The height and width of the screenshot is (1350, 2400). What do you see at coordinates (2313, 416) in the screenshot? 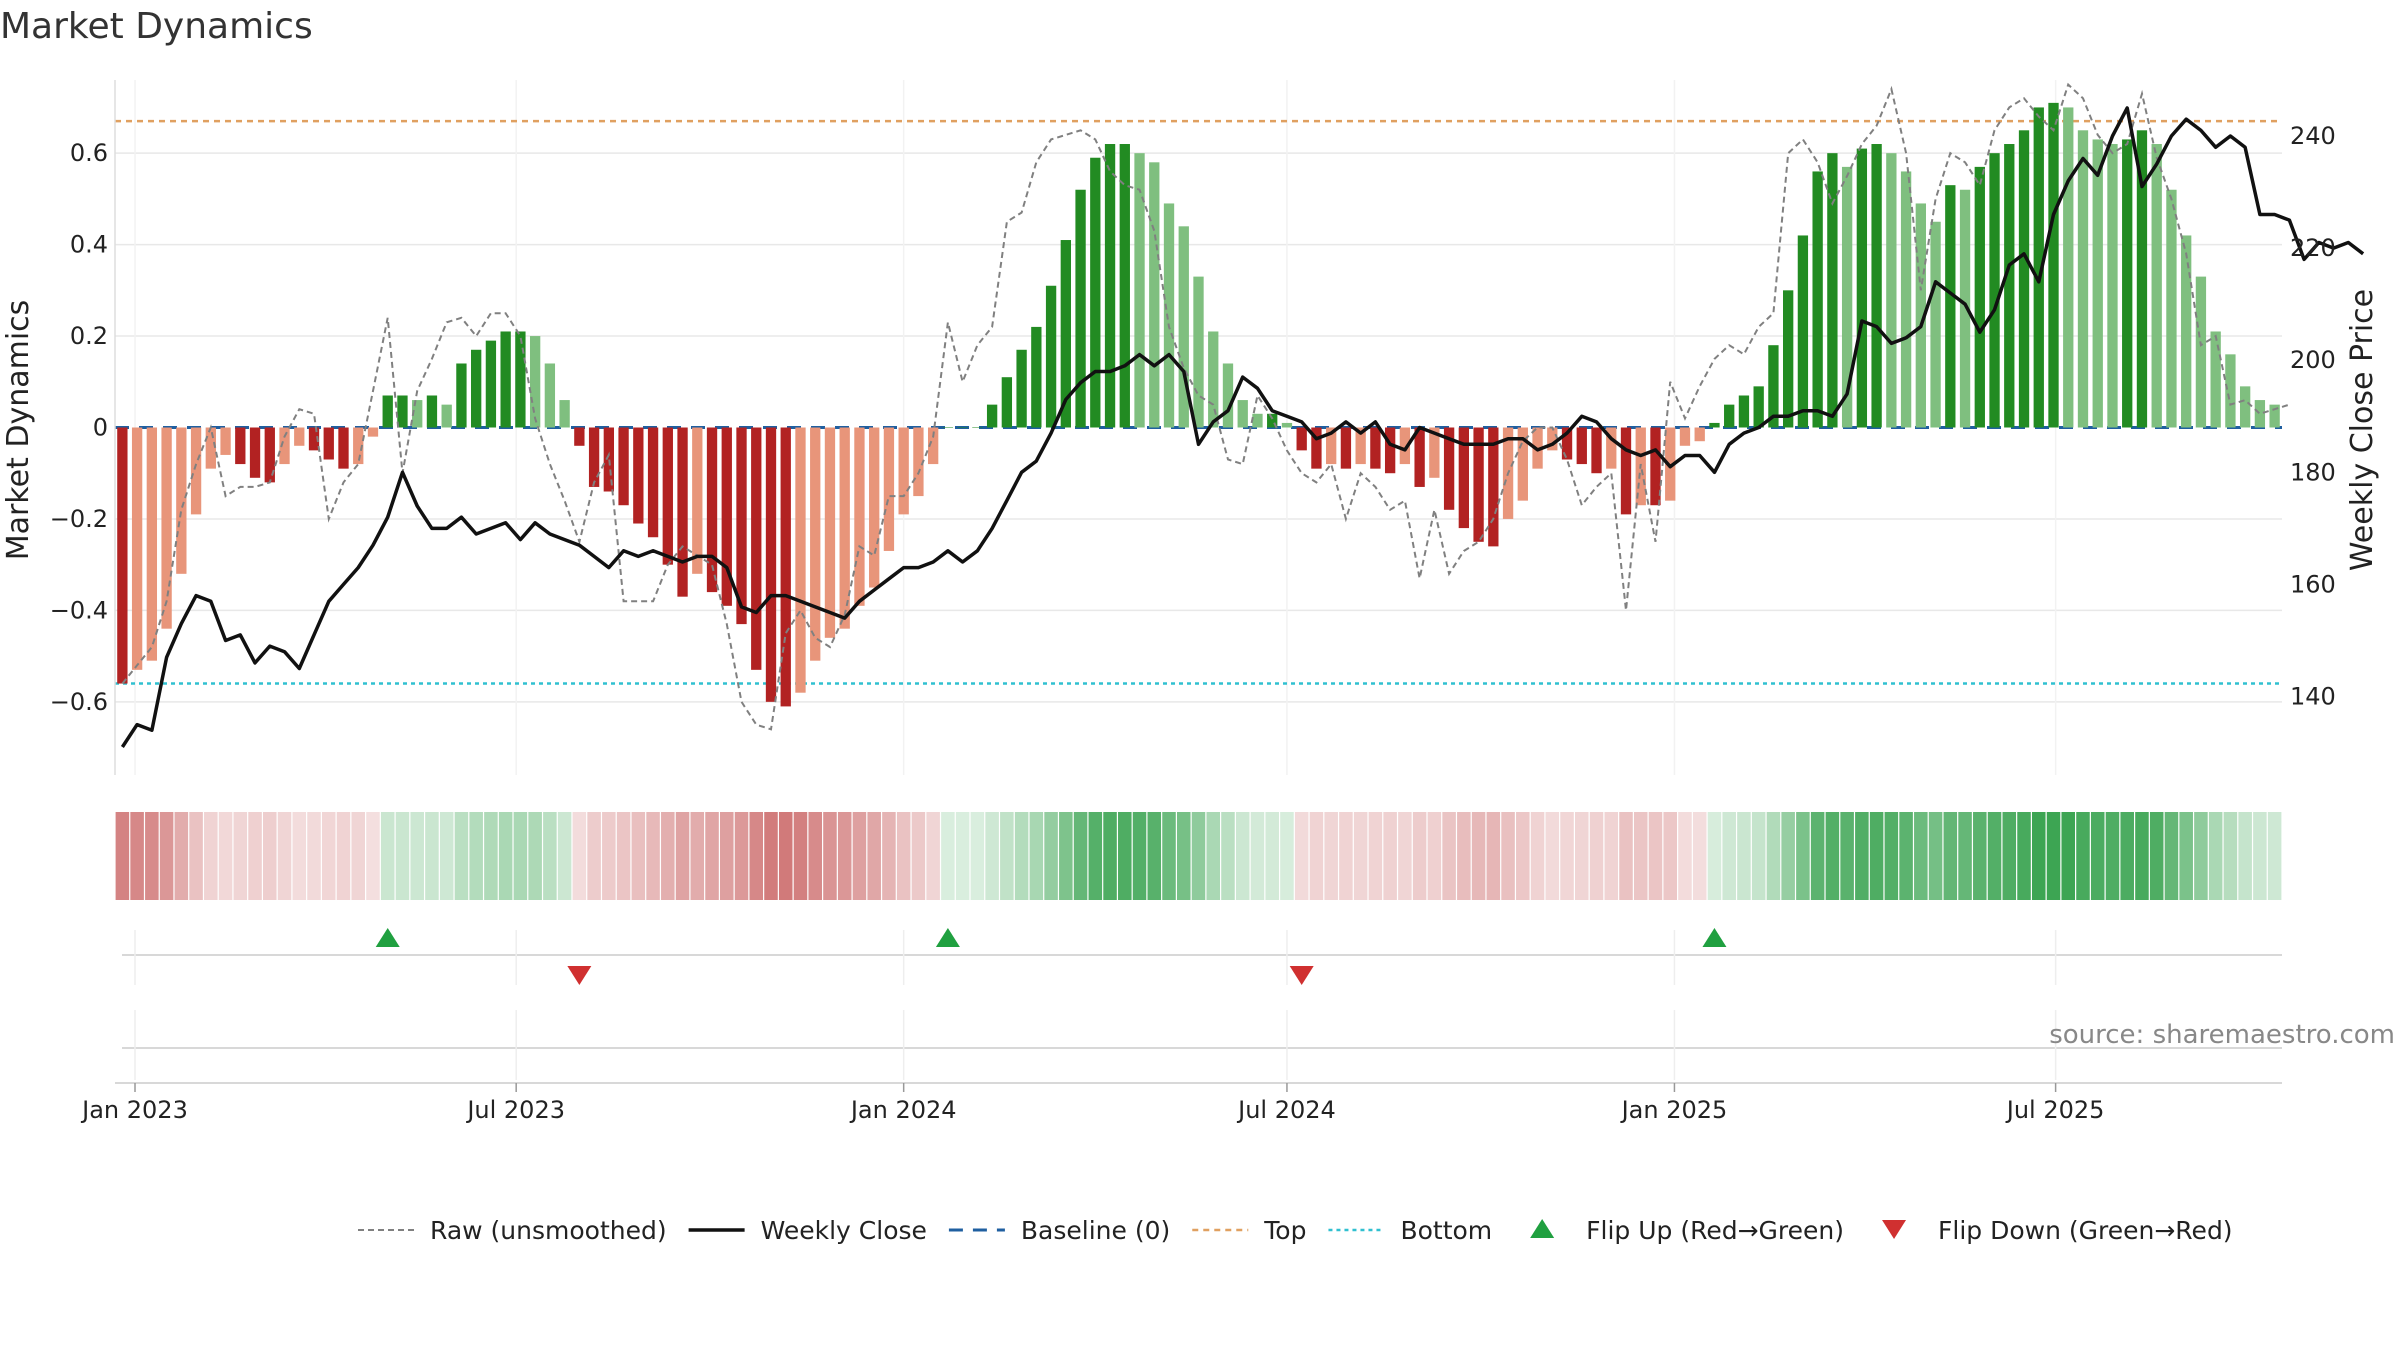
I see `right-axis: 140 160 180 200 220 240` at bounding box center [2313, 416].